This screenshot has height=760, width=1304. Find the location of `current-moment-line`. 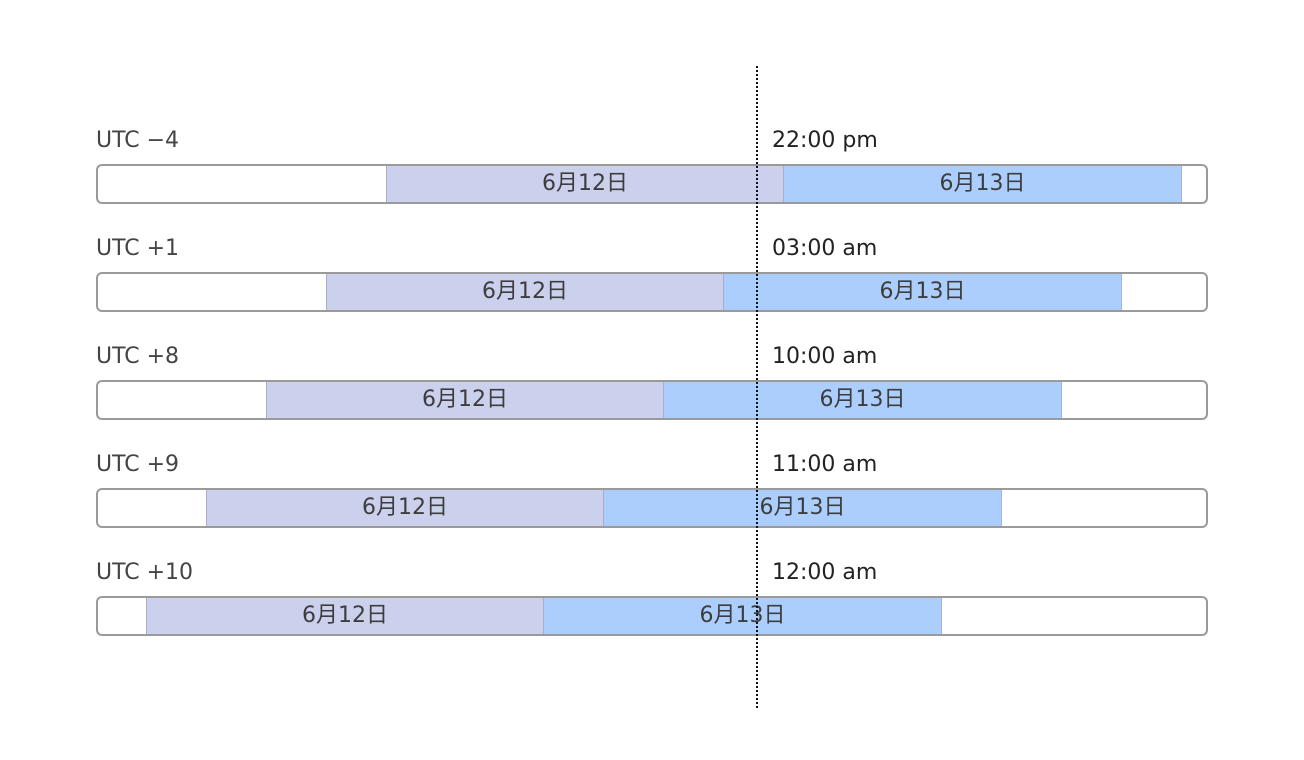

current-moment-line is located at coordinates (757, 387).